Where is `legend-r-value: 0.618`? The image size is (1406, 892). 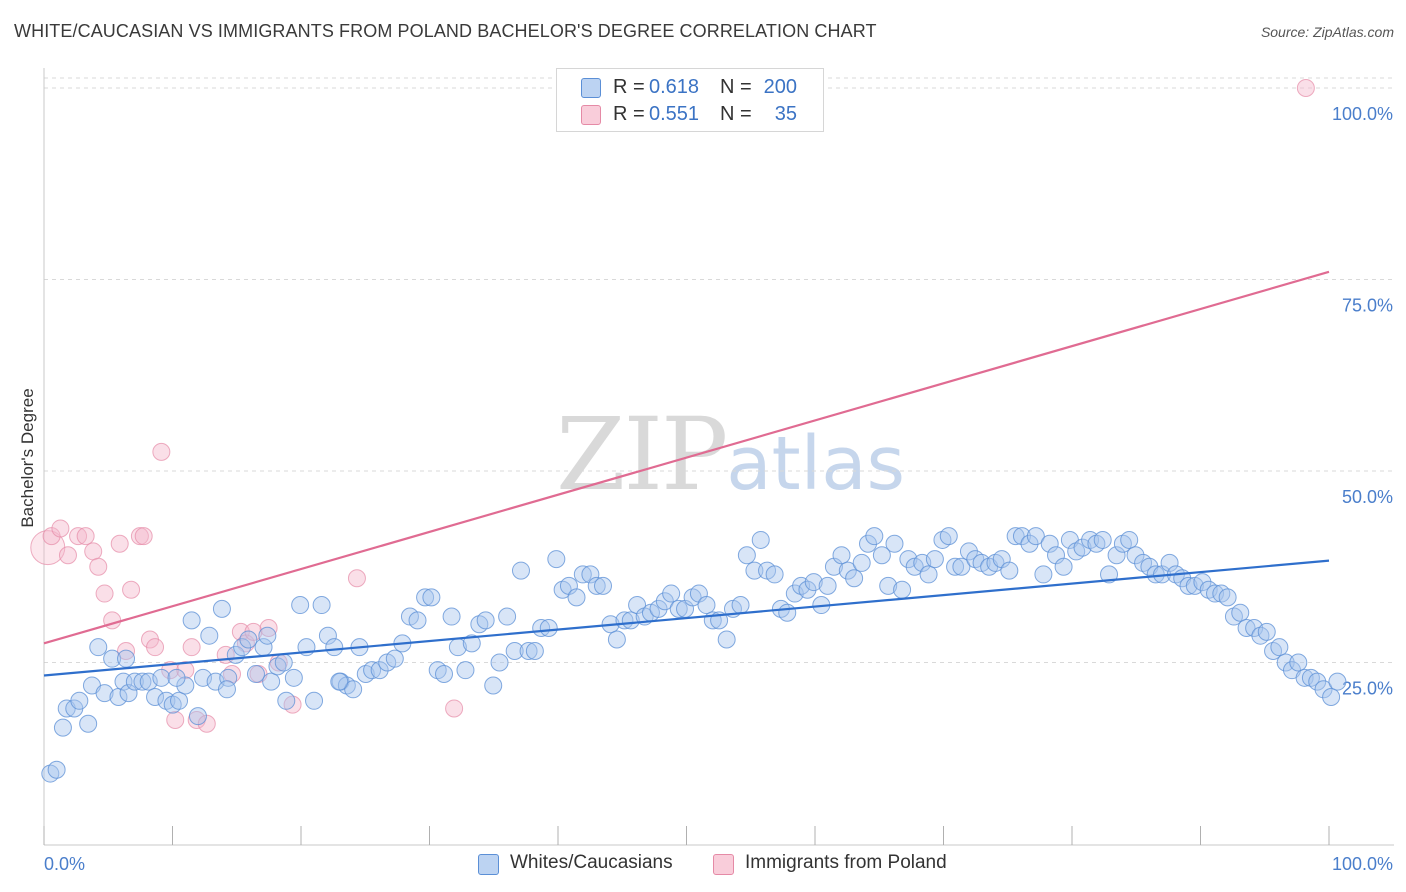
legend-r-value: 0.618 is located at coordinates (674, 87).